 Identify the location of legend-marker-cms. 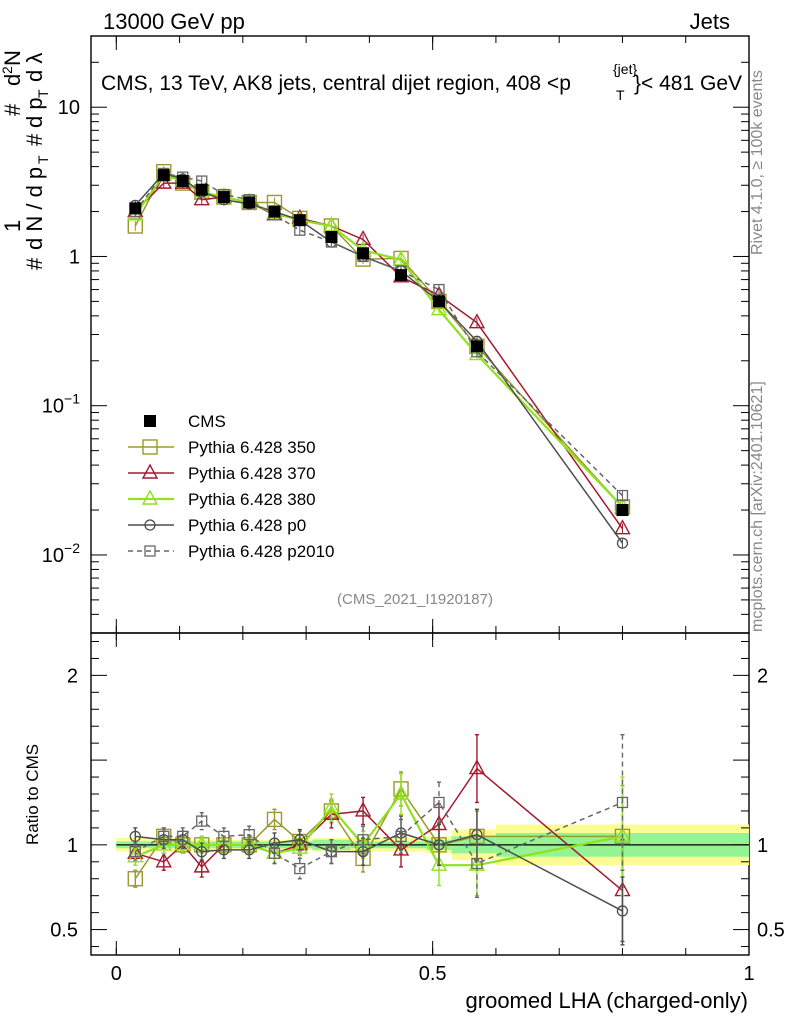
(150, 421).